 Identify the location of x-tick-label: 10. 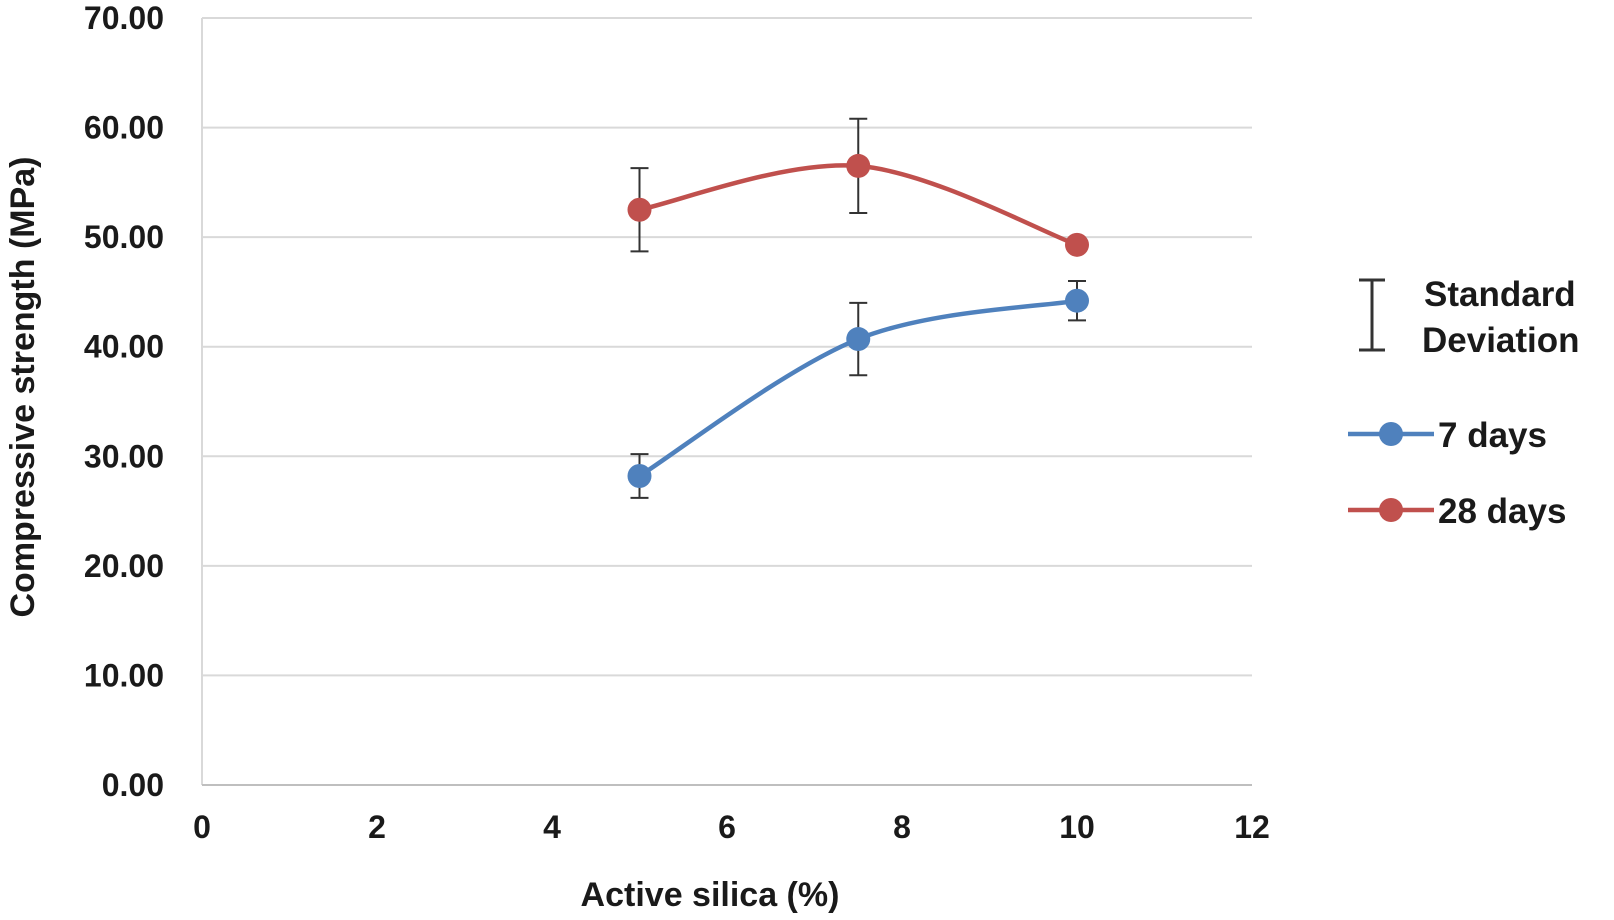
(1077, 827).